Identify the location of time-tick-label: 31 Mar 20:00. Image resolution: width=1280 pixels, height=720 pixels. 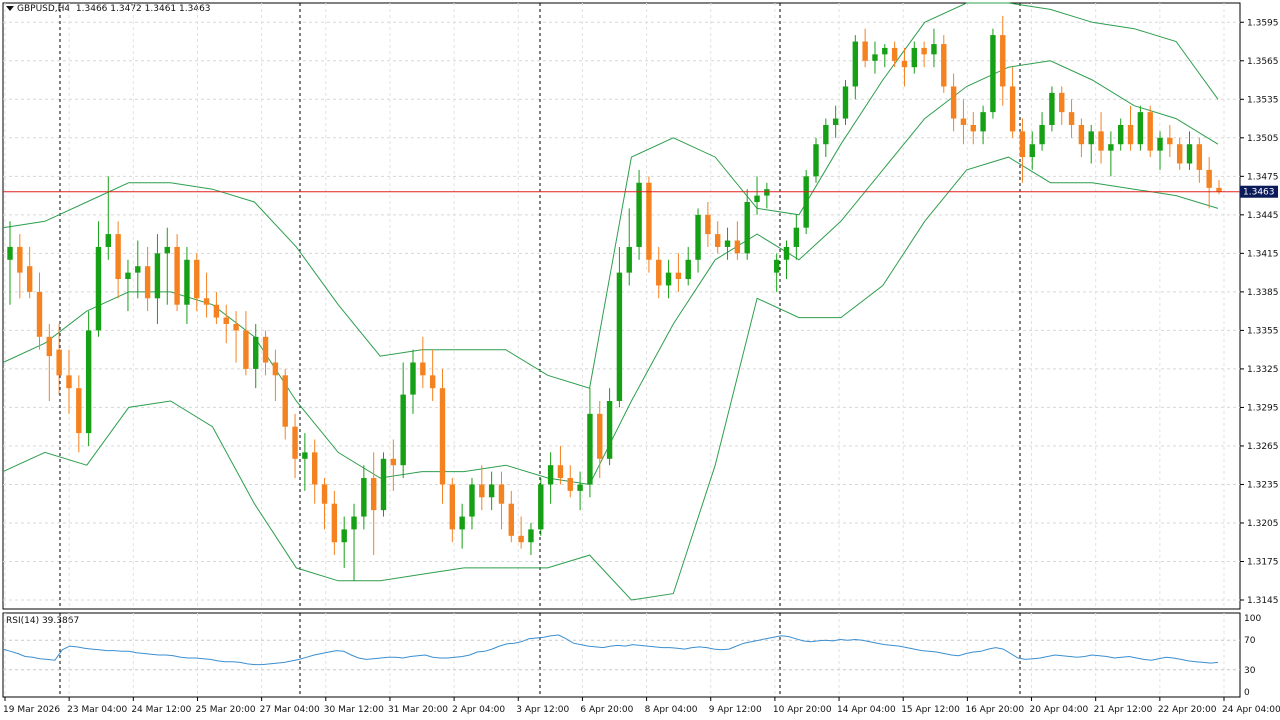
(418, 710).